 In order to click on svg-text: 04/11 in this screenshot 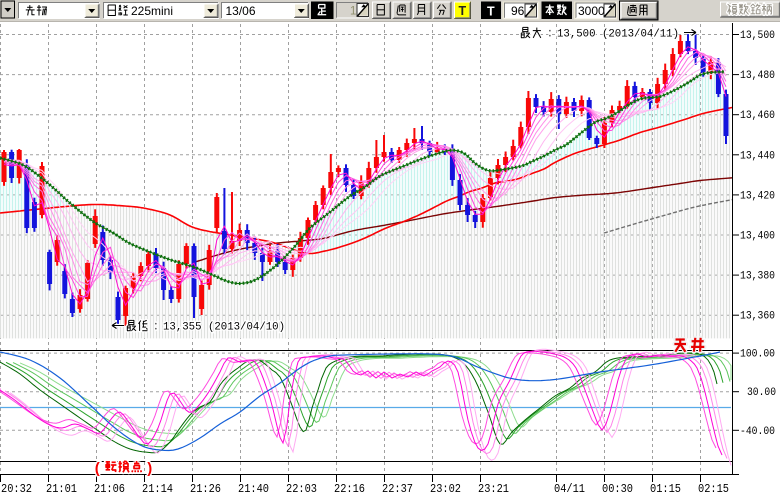, I will do `click(569, 489)`.